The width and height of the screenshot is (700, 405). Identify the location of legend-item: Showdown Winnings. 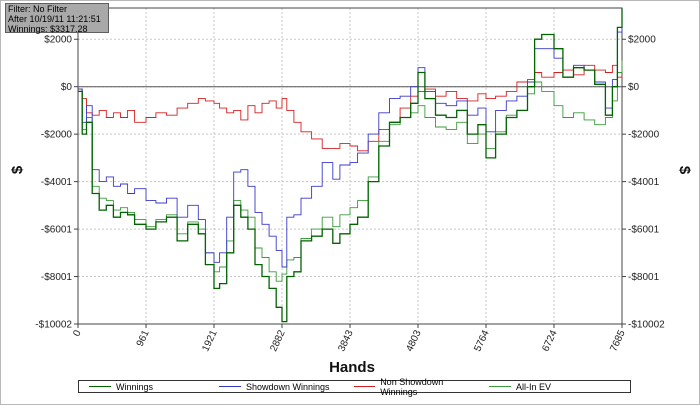
(276, 387).